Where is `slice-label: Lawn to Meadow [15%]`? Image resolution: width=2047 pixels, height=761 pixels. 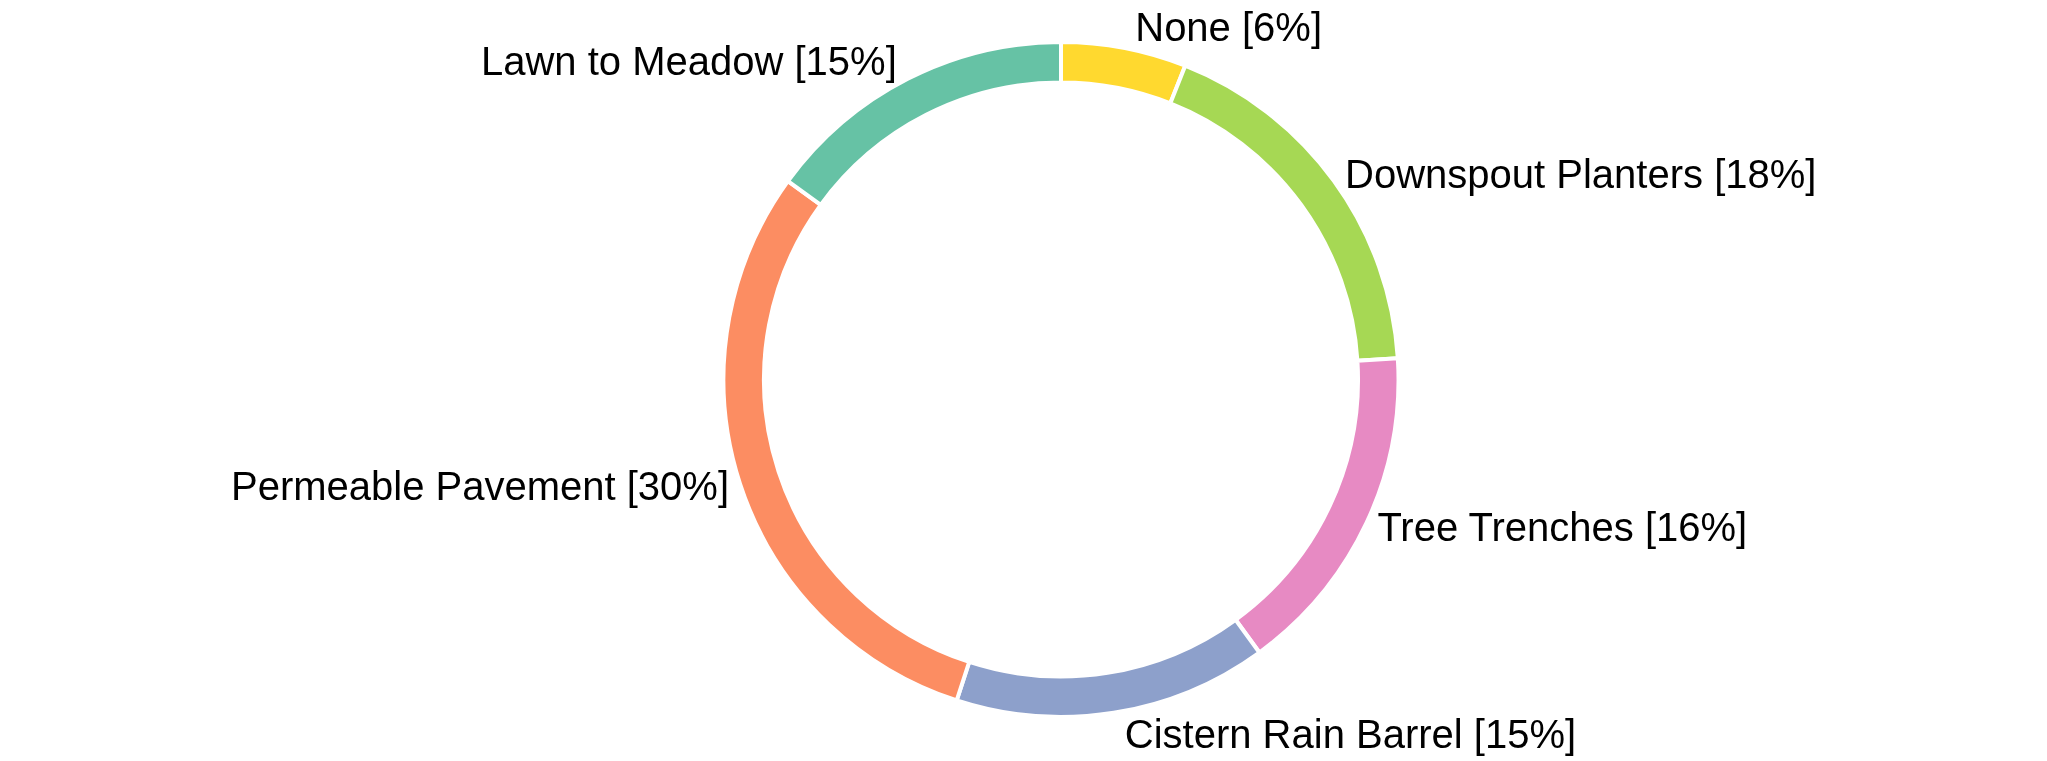
slice-label: Lawn to Meadow [15%] is located at coordinates (688, 61).